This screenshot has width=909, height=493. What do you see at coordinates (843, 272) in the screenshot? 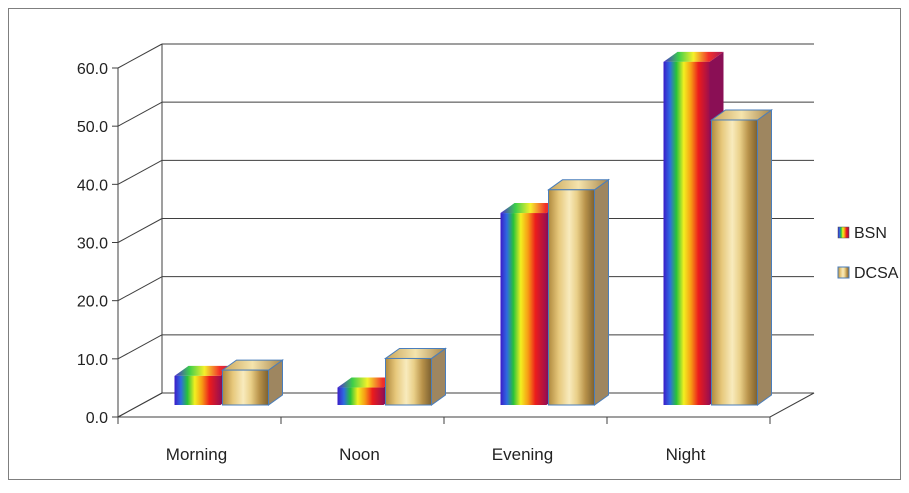
I see `legend-swatch-dcsa` at bounding box center [843, 272].